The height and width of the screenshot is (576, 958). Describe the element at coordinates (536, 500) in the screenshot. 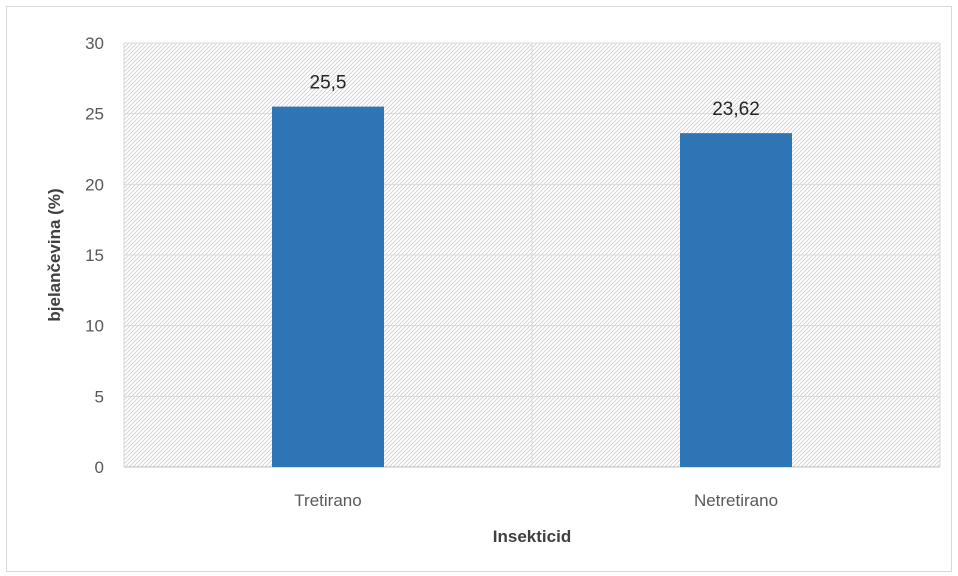

I see `x-axis-ticks: Tretirano Netretirano` at that location.